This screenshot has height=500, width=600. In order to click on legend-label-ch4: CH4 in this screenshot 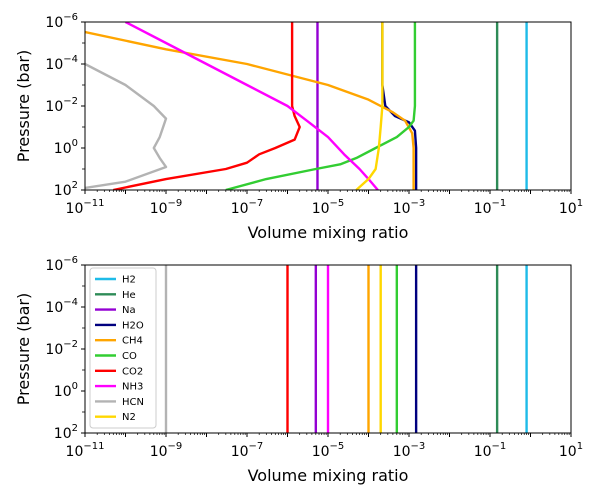, I will do `click(132, 341)`.